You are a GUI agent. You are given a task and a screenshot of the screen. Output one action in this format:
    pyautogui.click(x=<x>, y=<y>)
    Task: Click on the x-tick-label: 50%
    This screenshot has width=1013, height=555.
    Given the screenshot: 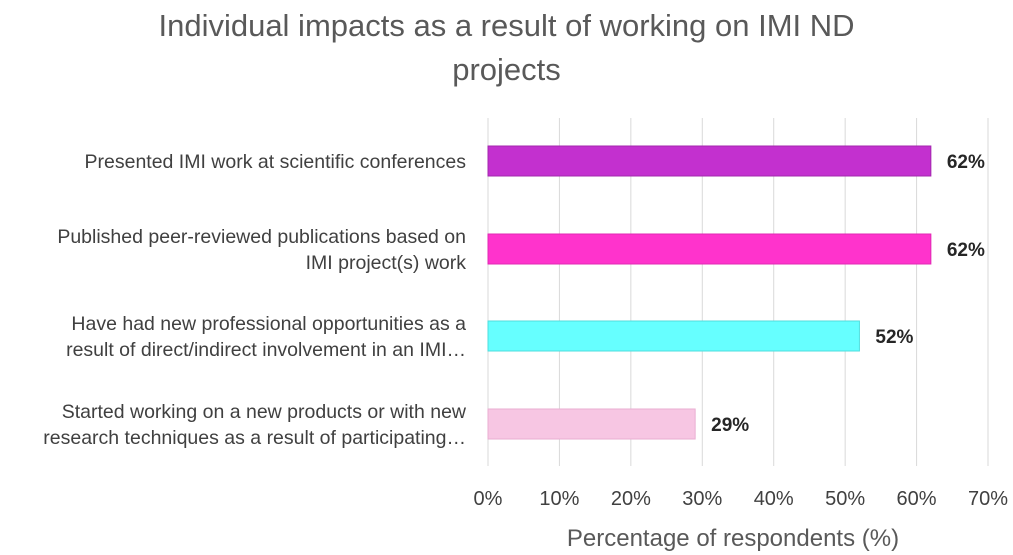 What is the action you would take?
    pyautogui.click(x=845, y=499)
    